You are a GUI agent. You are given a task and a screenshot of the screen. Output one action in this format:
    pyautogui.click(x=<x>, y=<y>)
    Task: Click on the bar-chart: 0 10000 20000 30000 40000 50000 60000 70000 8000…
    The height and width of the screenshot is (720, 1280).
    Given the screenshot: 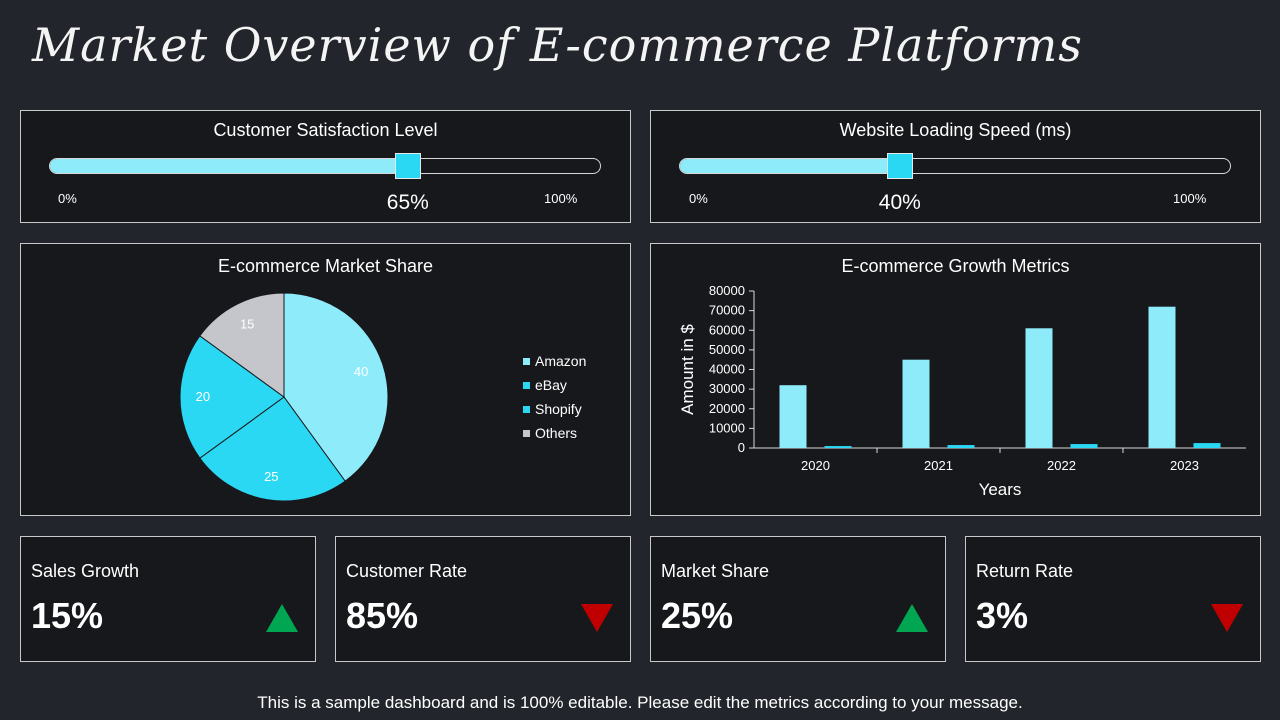 What is the action you would take?
    pyautogui.click(x=962, y=391)
    